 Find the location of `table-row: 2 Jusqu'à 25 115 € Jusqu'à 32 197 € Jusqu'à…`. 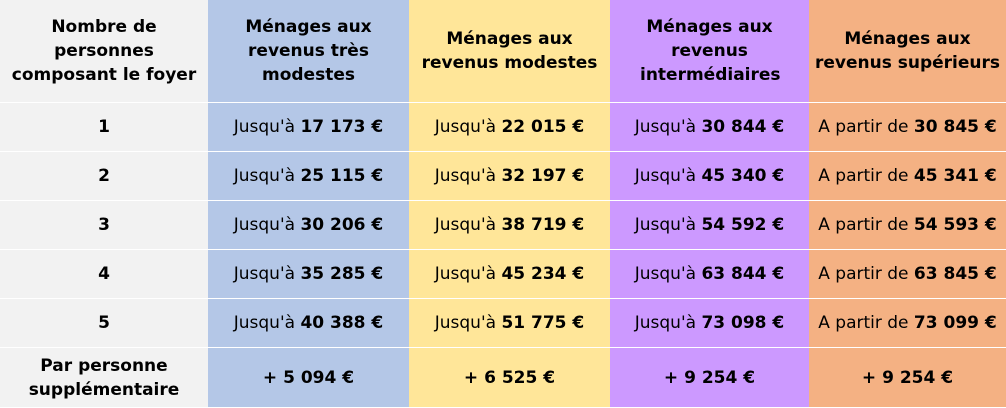

table-row: 2 Jusqu'à 25 115 € Jusqu'à 32 197 € Jusqu'à… is located at coordinates (503, 176).